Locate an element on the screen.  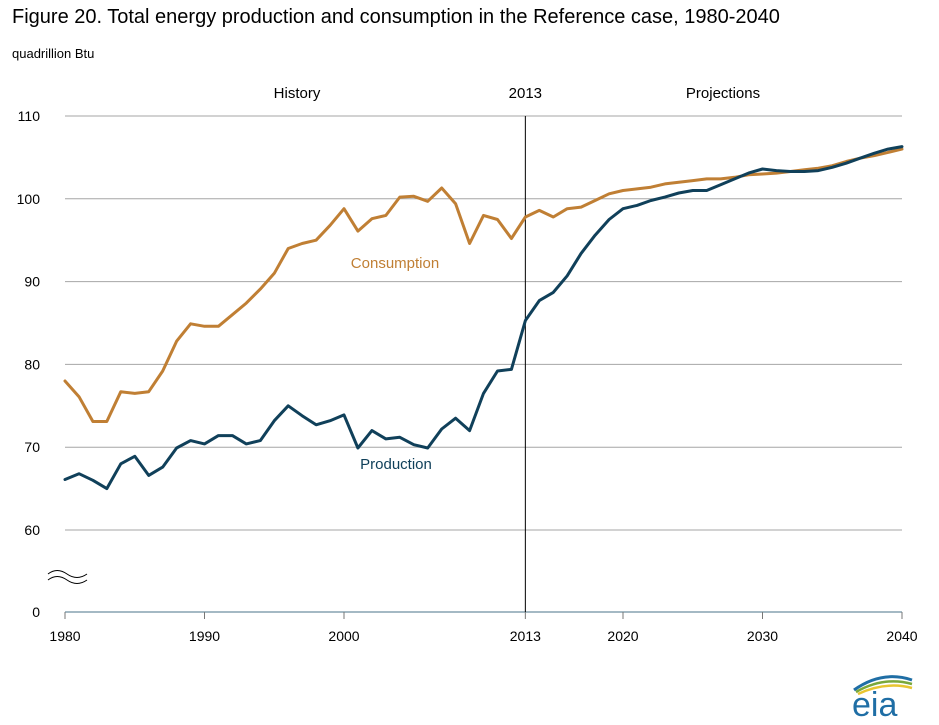
x-tick-label: 2013 is located at coordinates (525, 636).